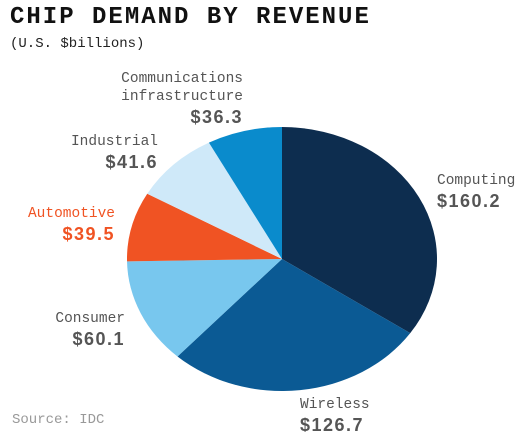  What do you see at coordinates (90, 319) in the screenshot?
I see `category-name: Consumer` at bounding box center [90, 319].